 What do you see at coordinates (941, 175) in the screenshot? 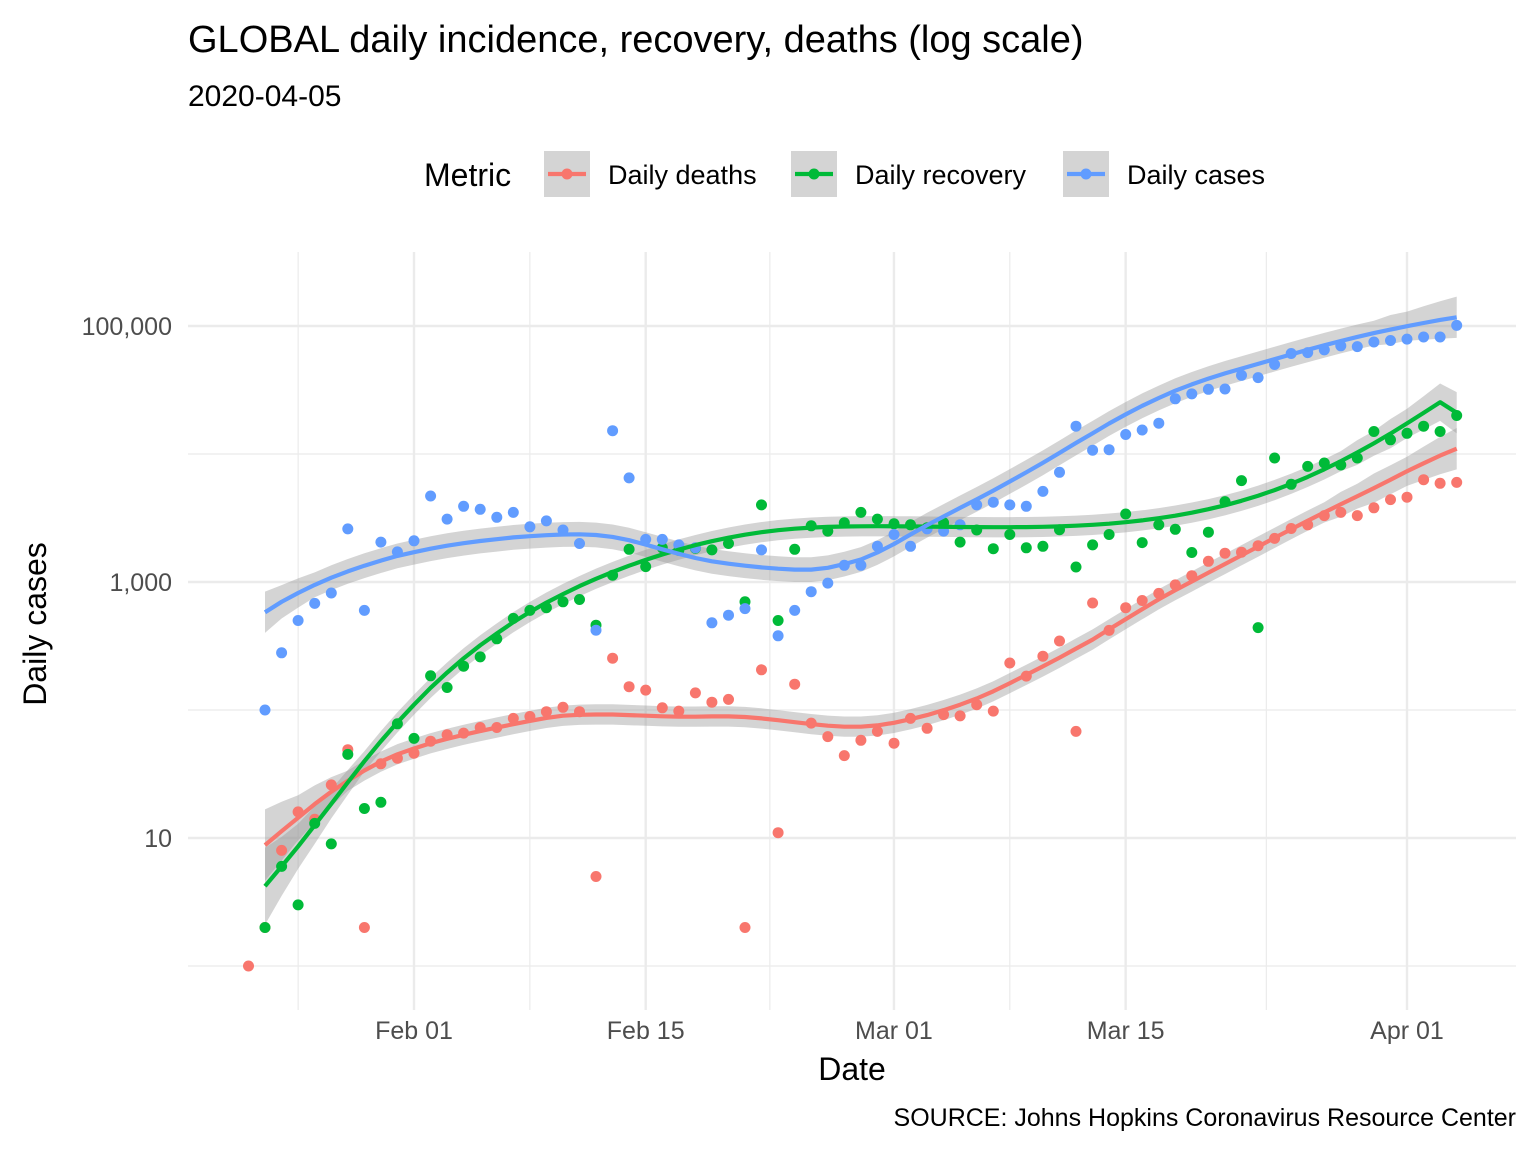
I see `legend-label: Daily recovery` at bounding box center [941, 175].